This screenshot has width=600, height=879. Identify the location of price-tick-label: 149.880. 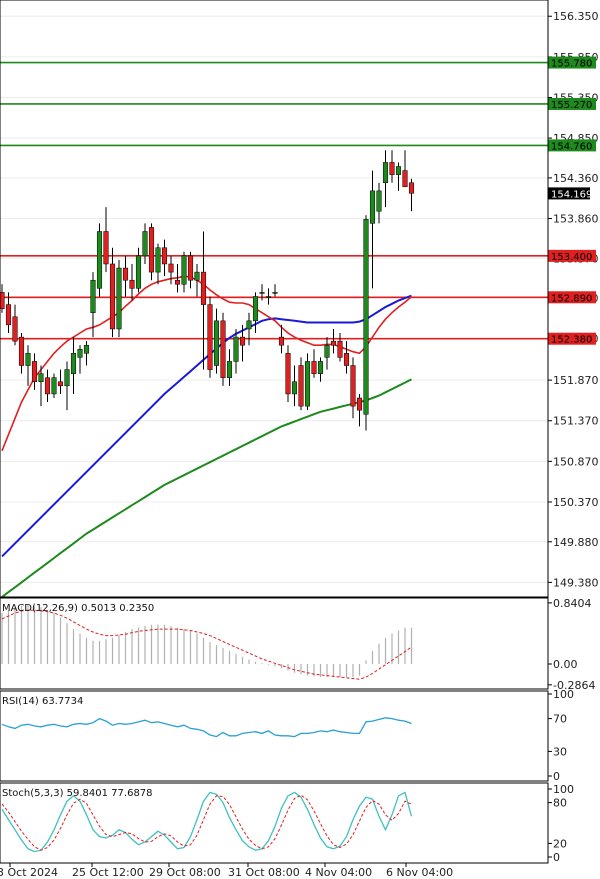
(576, 542).